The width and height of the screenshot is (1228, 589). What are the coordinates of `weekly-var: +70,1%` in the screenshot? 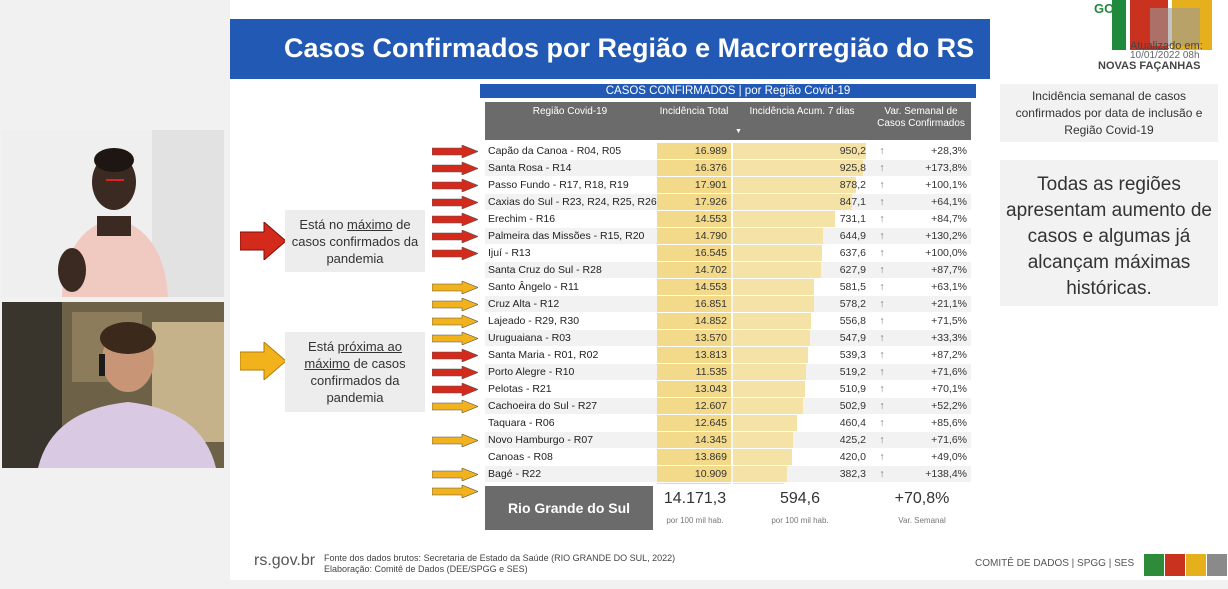 It's located at (949, 389).